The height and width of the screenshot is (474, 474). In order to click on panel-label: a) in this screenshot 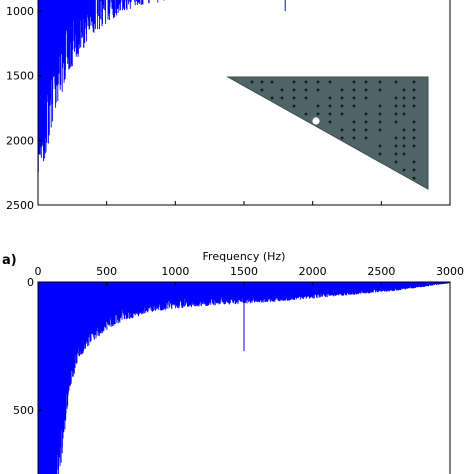, I will do `click(9, 260)`.